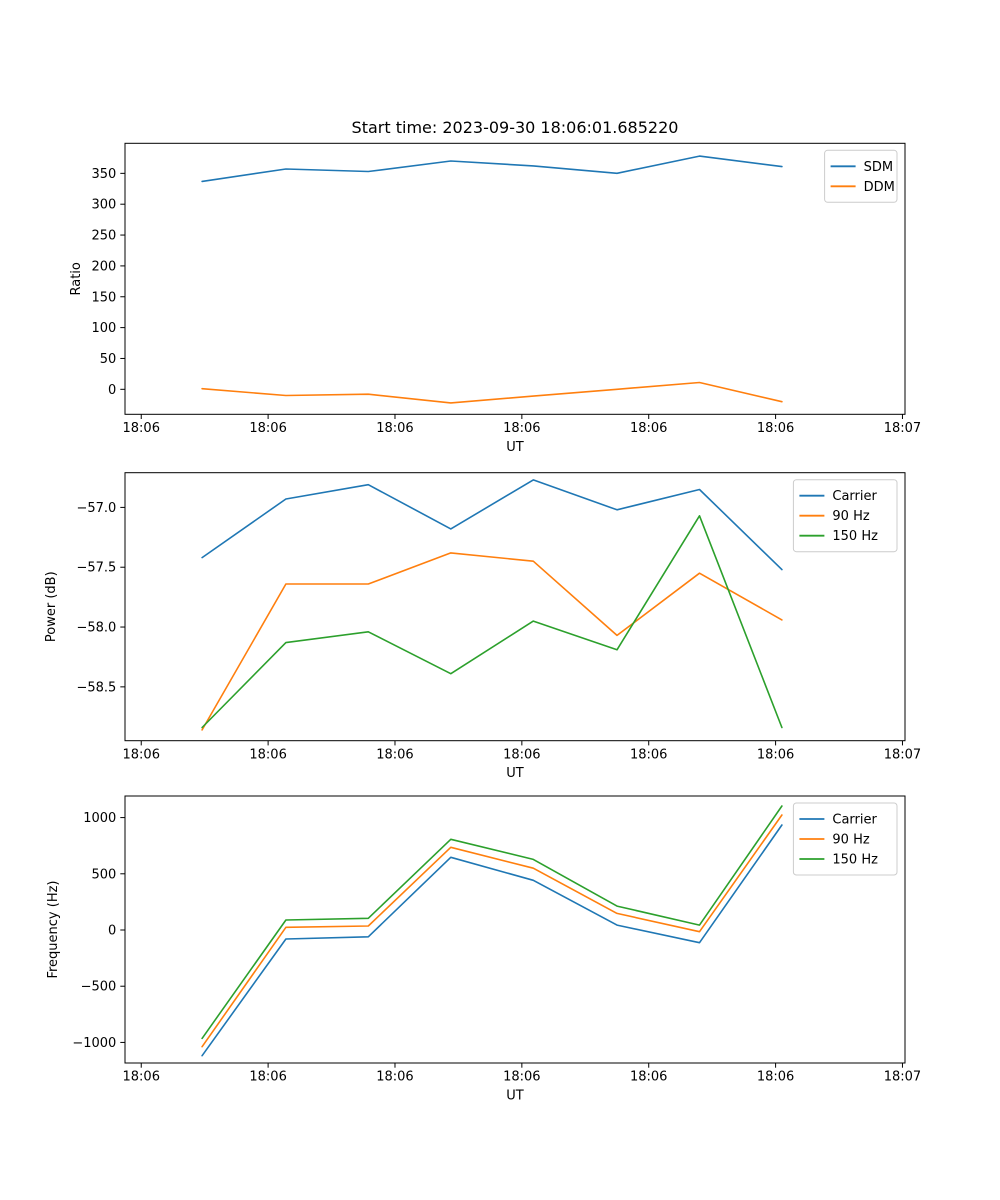 Image resolution: width=1000 pixels, height=1200 pixels. I want to click on y-tick-label: −58.5, so click(96, 687).